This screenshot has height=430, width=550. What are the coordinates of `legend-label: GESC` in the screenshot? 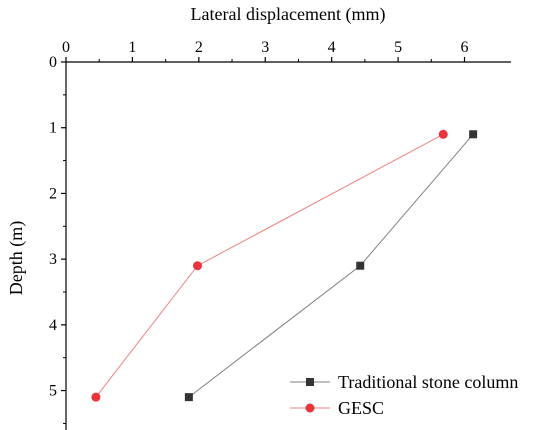 It's located at (361, 408).